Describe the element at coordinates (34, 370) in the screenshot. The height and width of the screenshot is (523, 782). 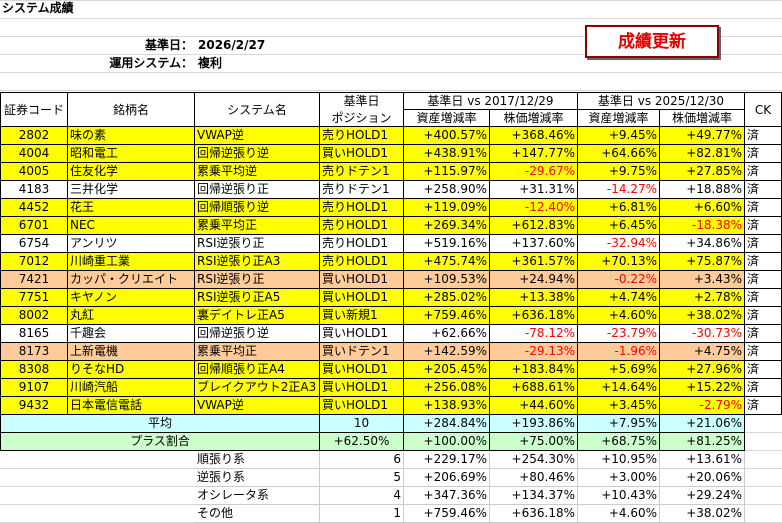
I see `code-cell: 8308` at that location.